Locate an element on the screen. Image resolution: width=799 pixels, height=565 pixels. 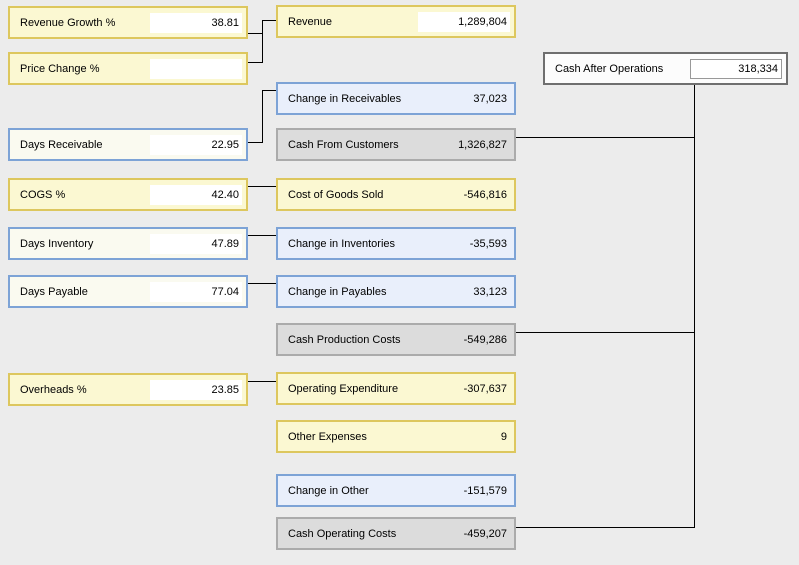
cash-production-costs-value: -549,286 is located at coordinates (485, 339).